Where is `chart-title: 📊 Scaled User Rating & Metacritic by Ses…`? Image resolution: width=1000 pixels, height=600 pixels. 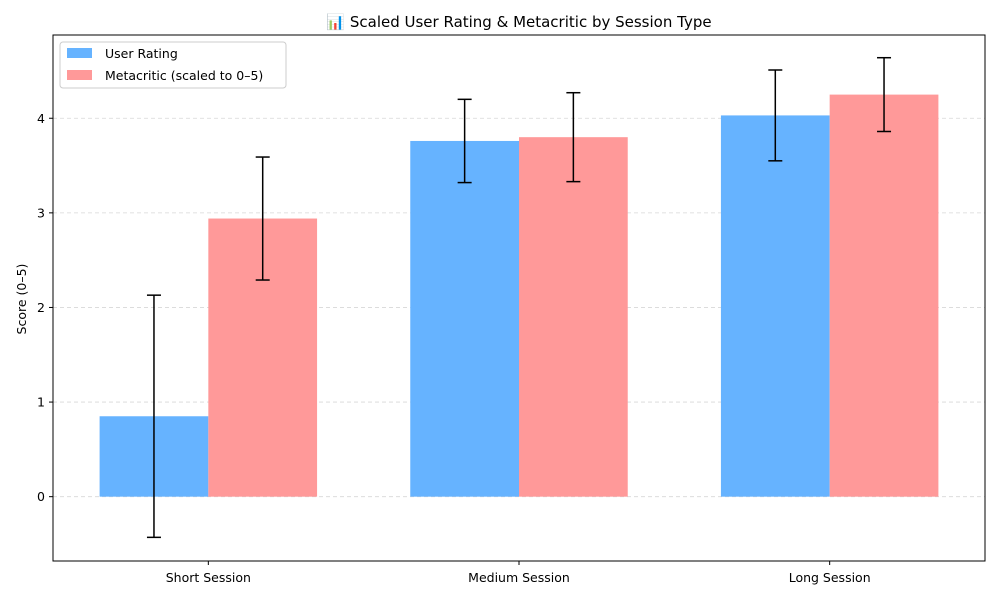
chart-title: 📊 Scaled User Rating & Metacritic by Ses… is located at coordinates (518, 22).